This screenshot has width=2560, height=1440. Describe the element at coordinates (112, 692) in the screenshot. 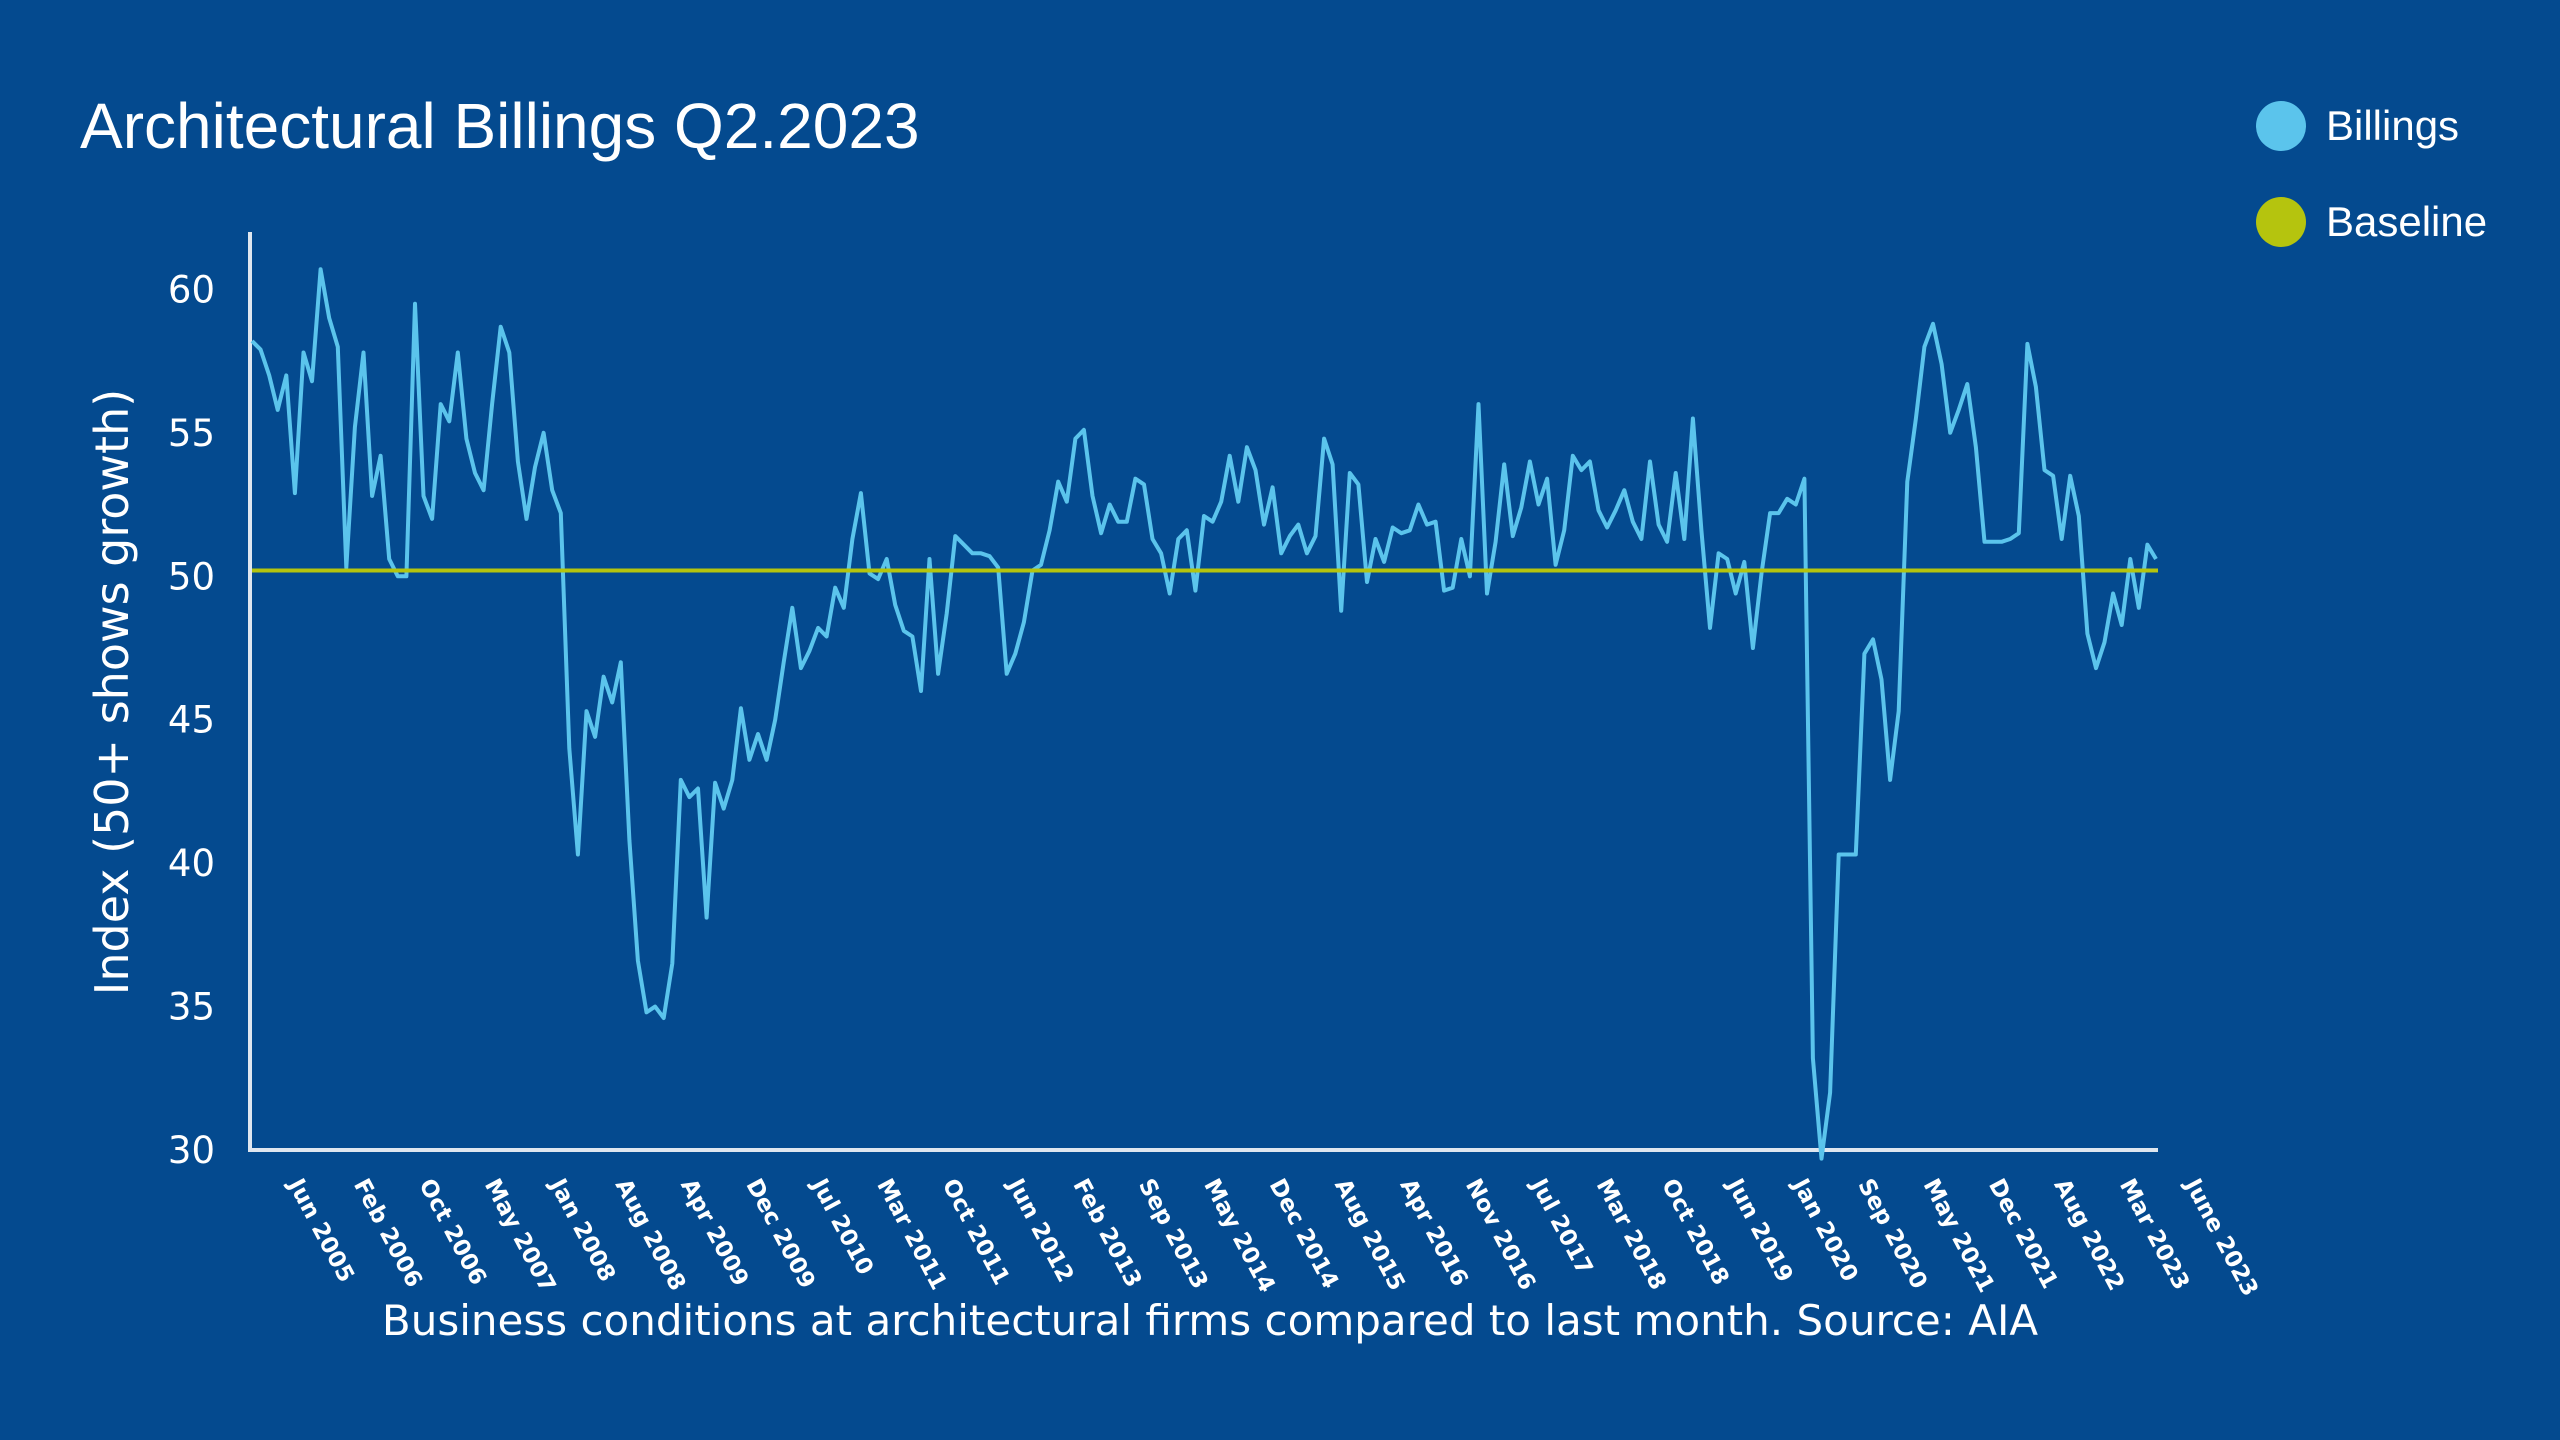

I see `y-axis-label: Index (50+ shows growth)` at that location.